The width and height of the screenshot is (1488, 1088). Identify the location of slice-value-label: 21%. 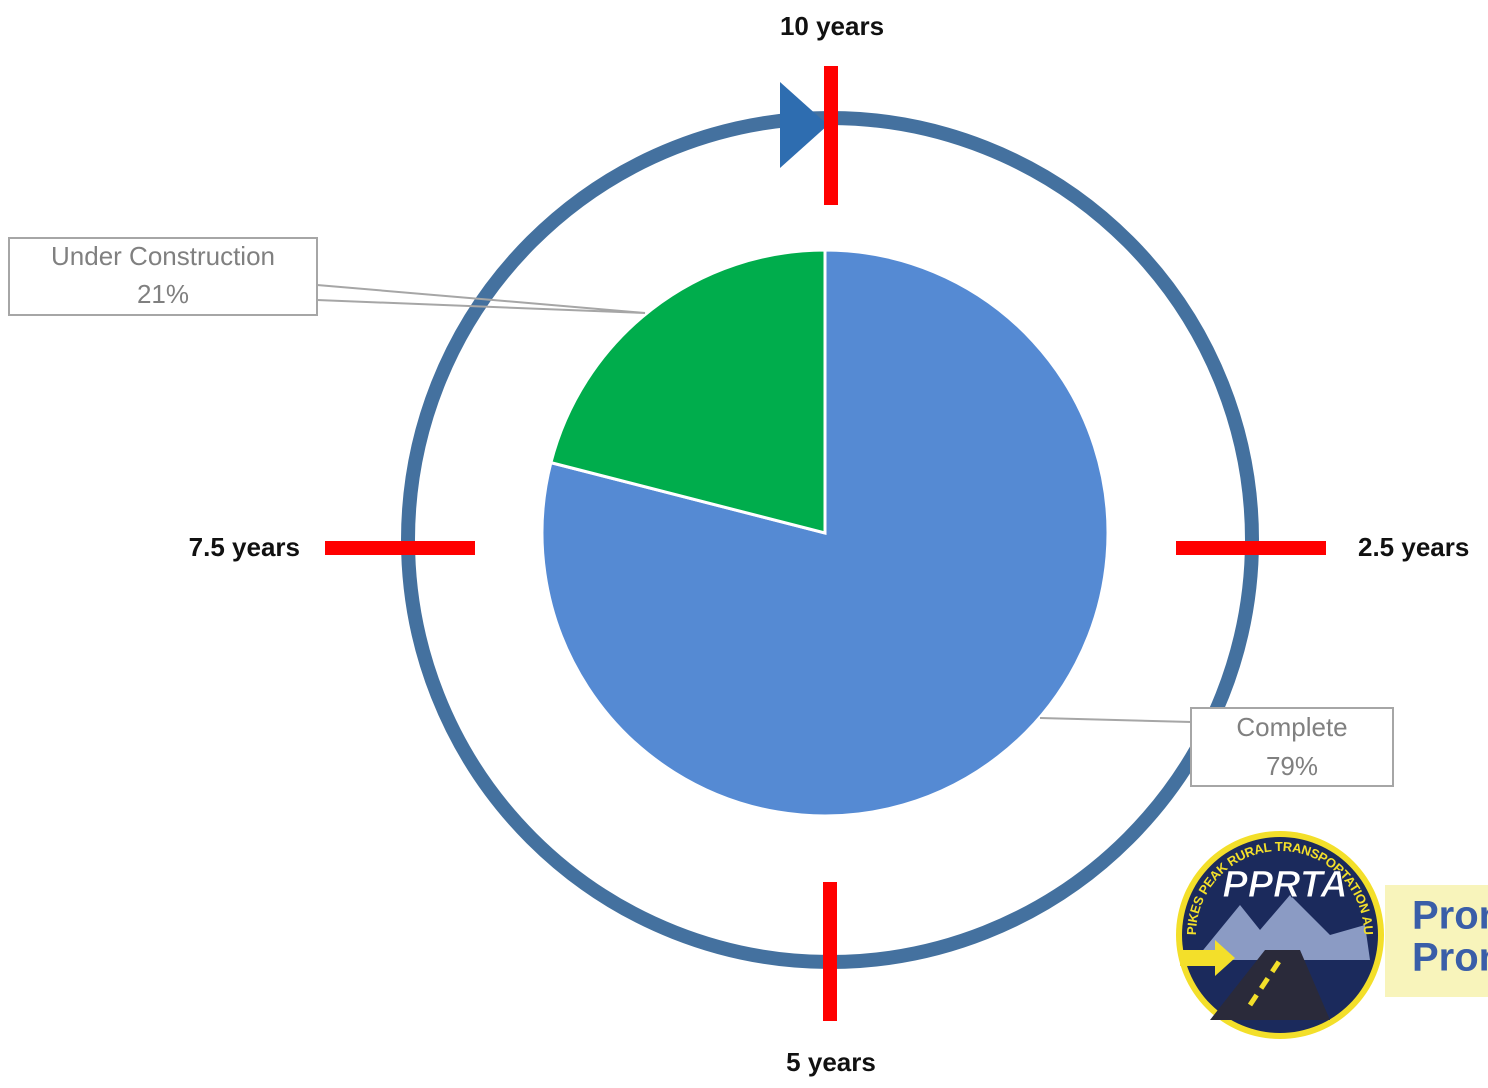
(163, 294).